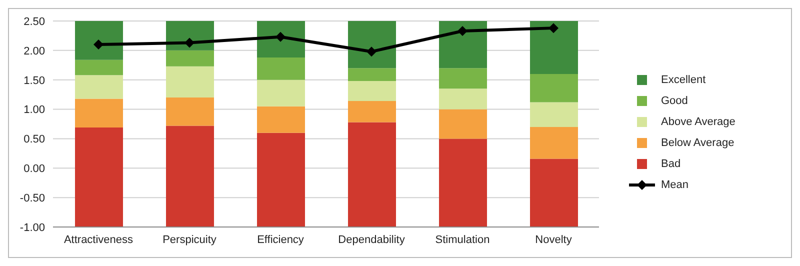  Describe the element at coordinates (34, 169) in the screenshot. I see `y-tick-label: 0.00` at that location.